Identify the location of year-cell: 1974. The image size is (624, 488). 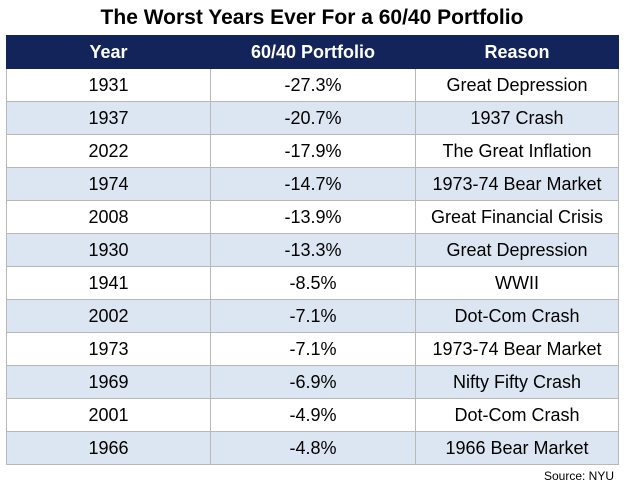
(108, 184).